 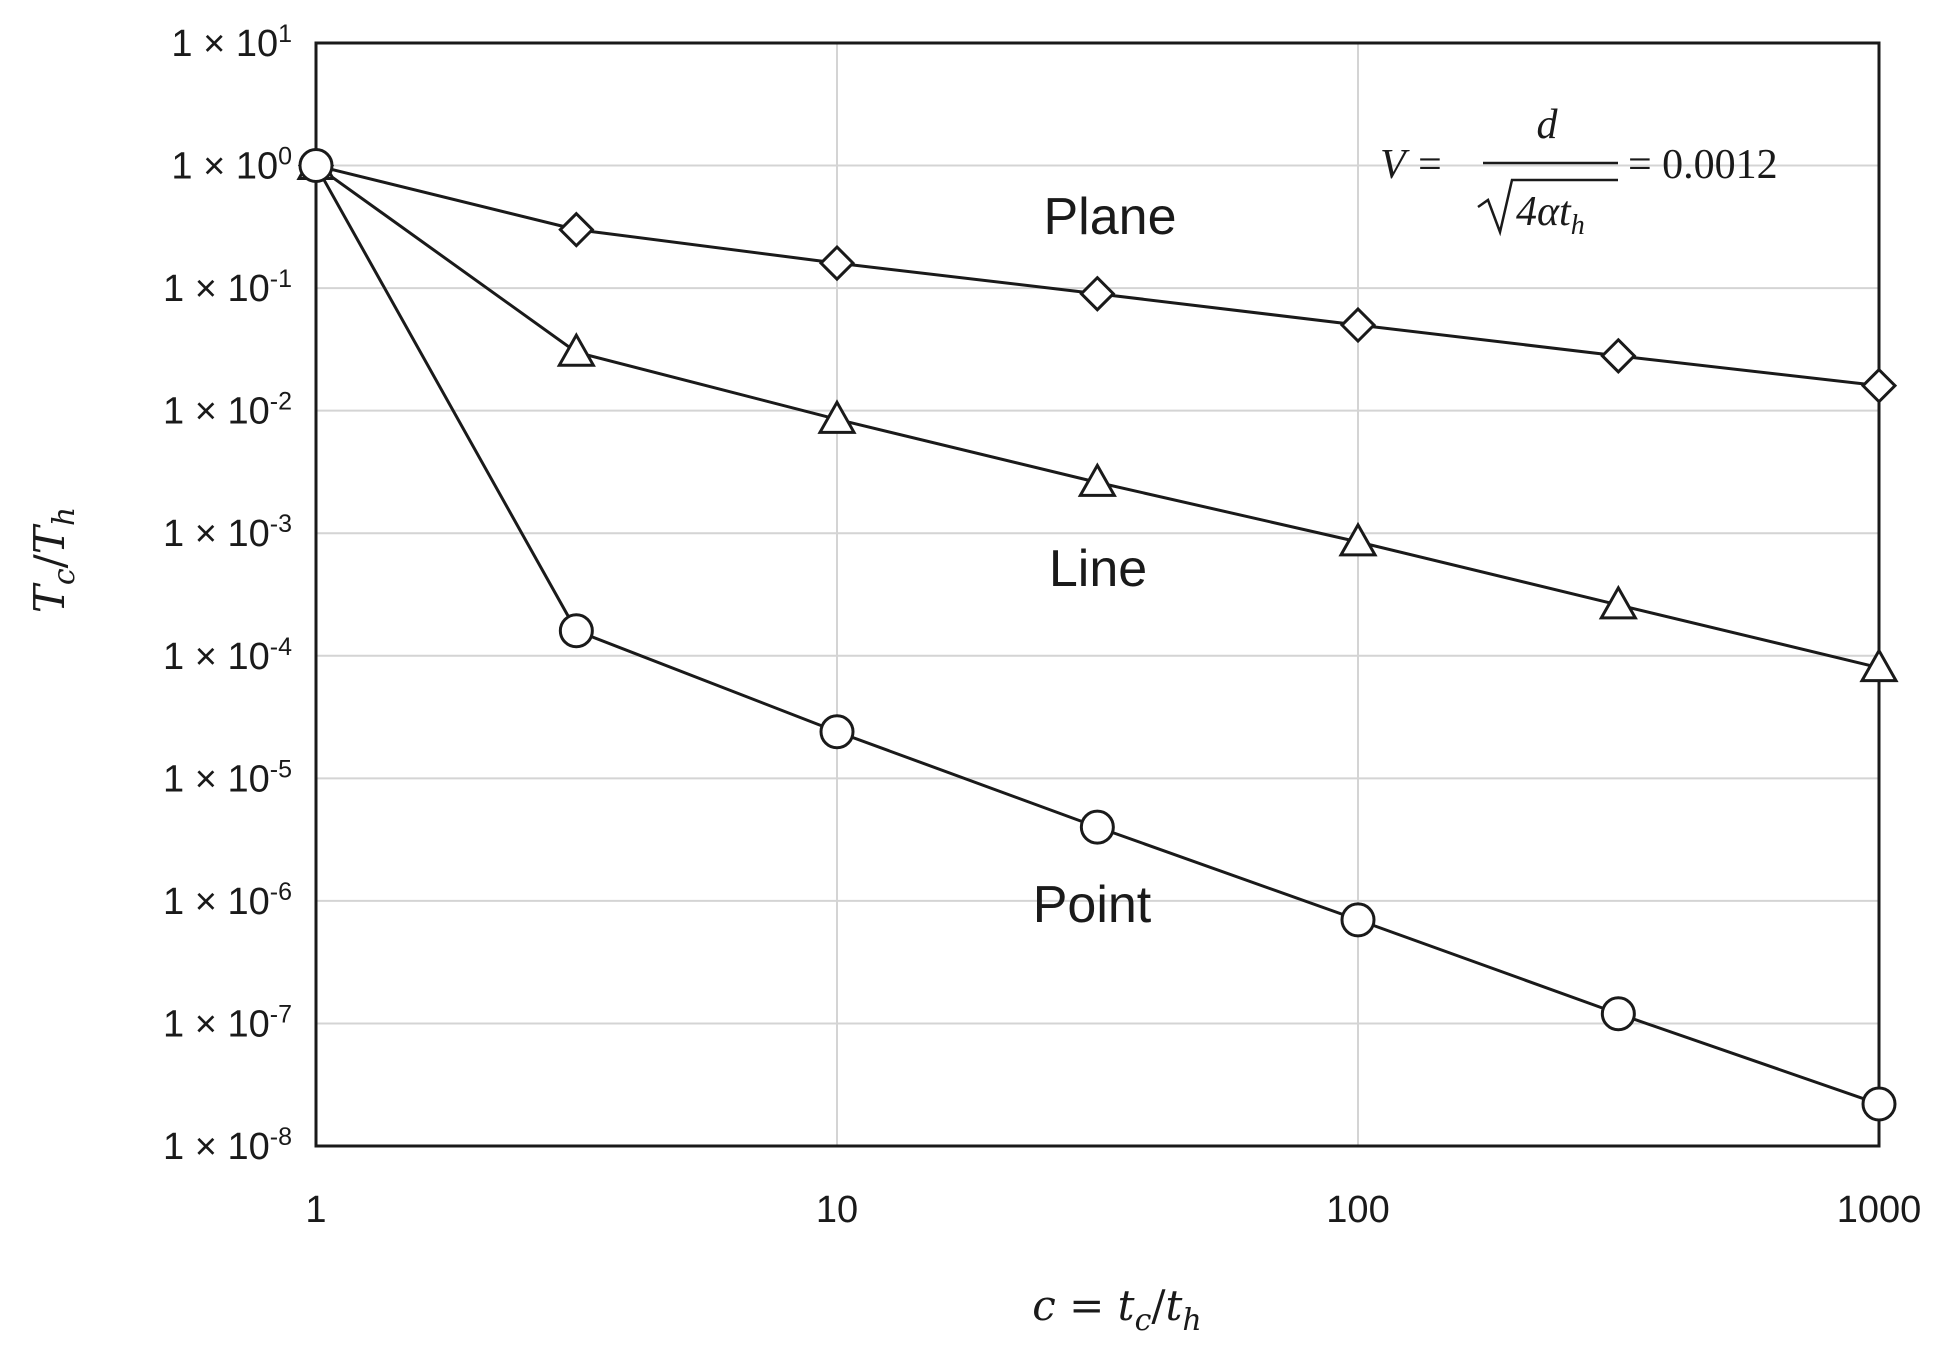 I want to click on y-tick-label: 1 × 10⁻⁸, so click(x=227, y=1145).